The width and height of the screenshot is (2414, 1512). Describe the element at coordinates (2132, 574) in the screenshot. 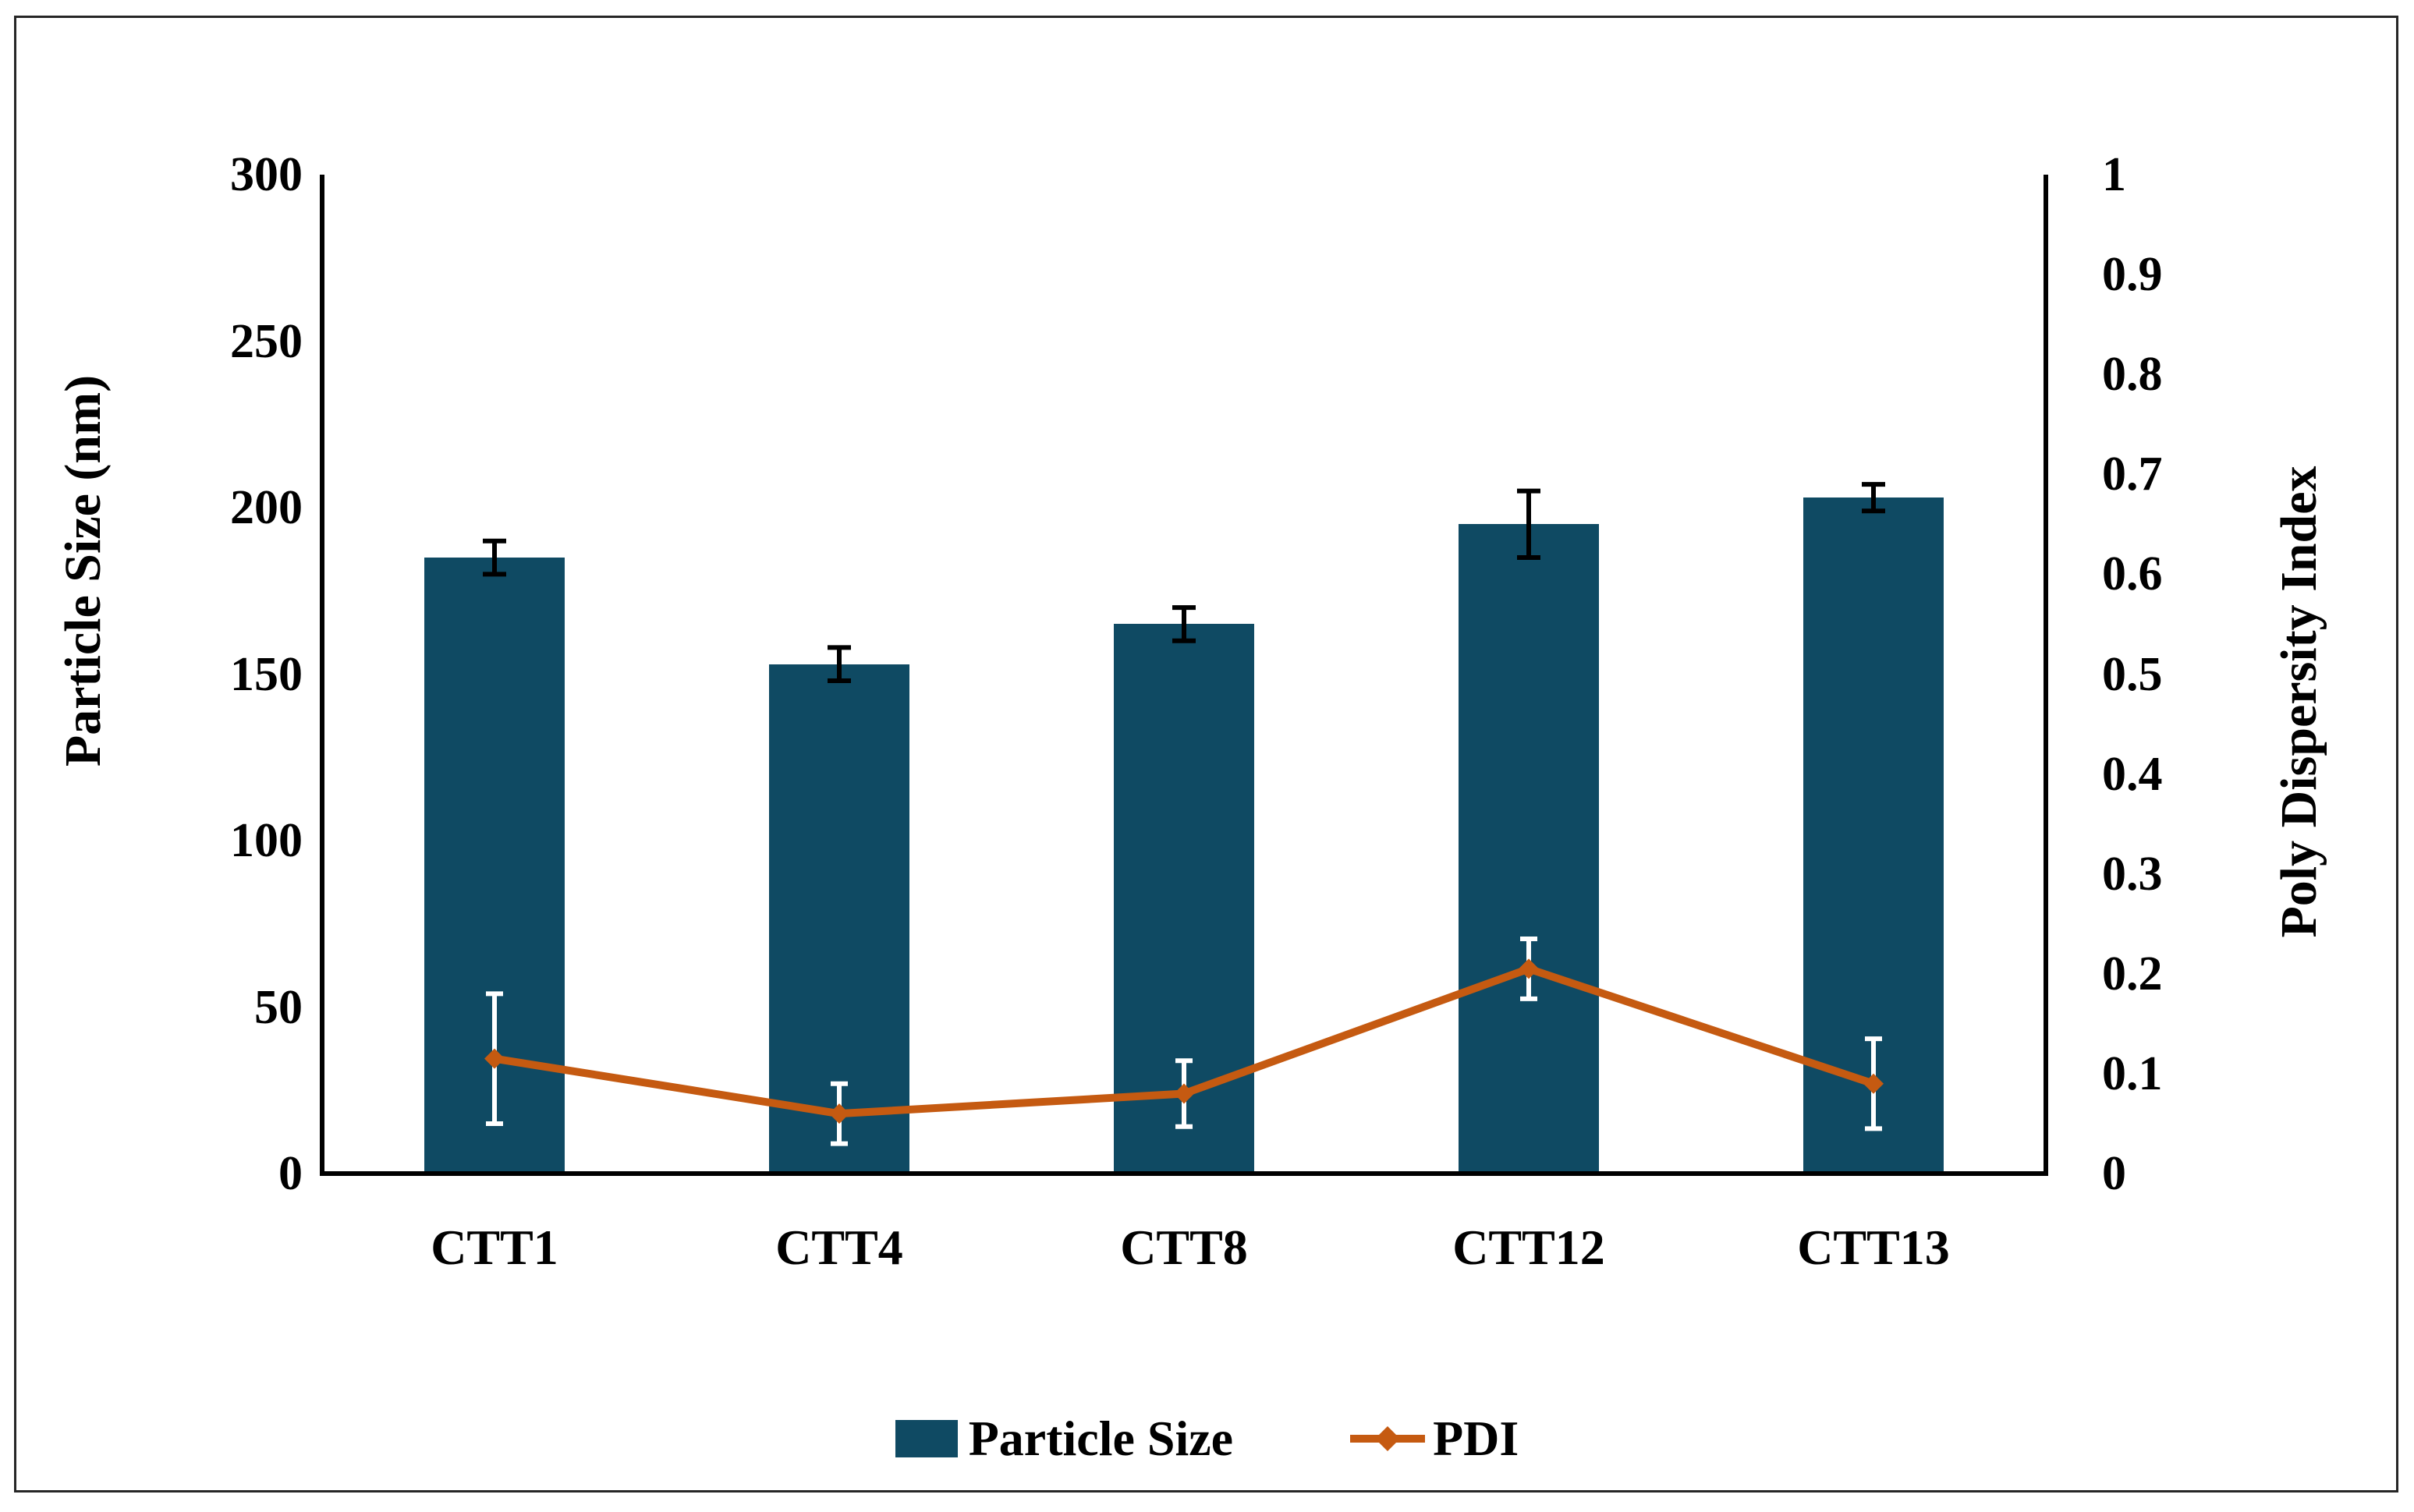

I see `right-axis-tick-label: 0.6` at that location.